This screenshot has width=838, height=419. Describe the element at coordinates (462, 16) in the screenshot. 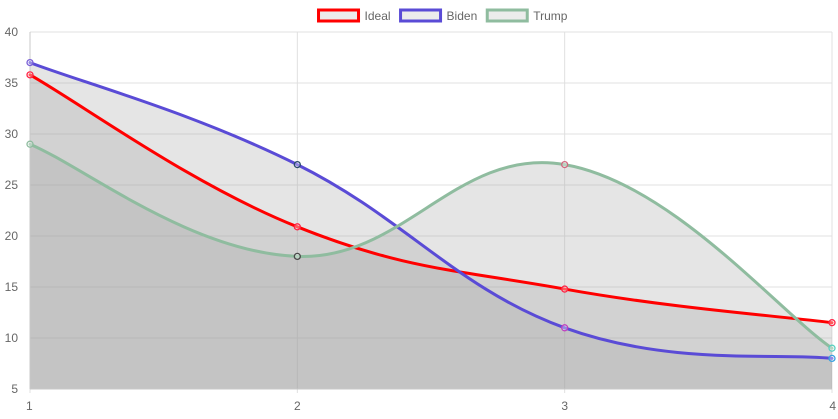

I see `legend-label-biden: Biden` at that location.